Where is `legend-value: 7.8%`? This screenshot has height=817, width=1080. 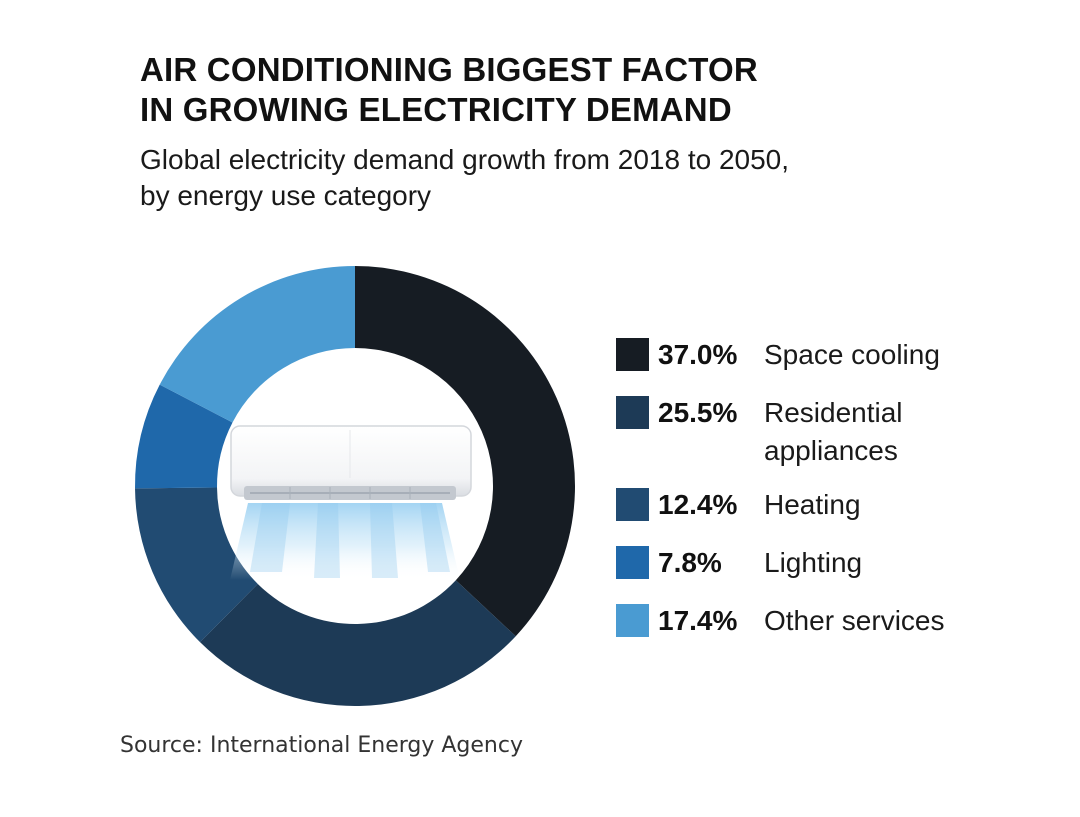
legend-value: 7.8% is located at coordinates (690, 562).